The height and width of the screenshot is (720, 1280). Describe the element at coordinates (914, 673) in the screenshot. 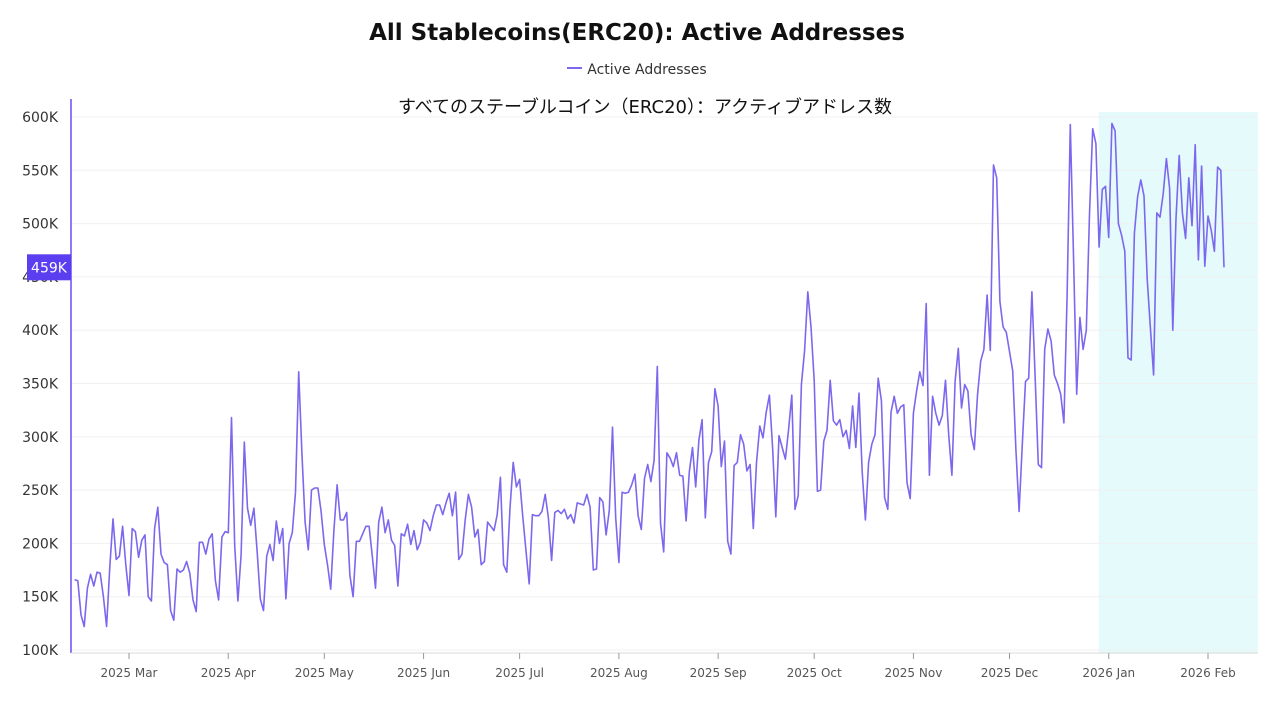

I see `x-tick-label: 2025 Nov` at that location.